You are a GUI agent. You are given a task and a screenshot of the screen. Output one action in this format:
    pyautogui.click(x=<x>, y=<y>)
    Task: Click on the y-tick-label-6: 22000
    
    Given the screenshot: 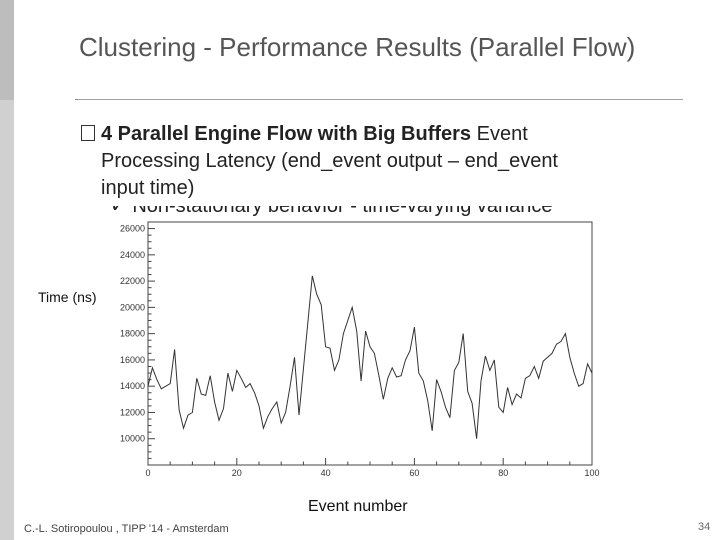 What is the action you would take?
    pyautogui.click(x=132, y=281)
    